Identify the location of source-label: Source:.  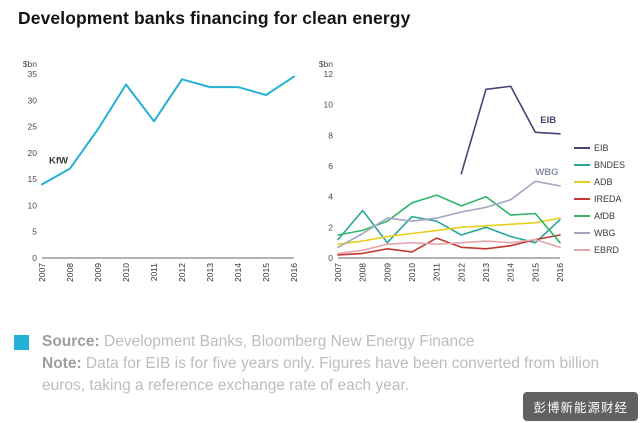
(71, 341).